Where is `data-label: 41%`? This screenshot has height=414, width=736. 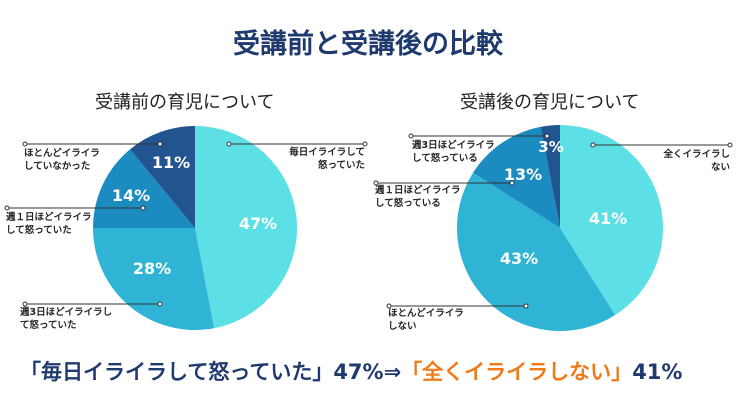 data-label: 41% is located at coordinates (608, 218).